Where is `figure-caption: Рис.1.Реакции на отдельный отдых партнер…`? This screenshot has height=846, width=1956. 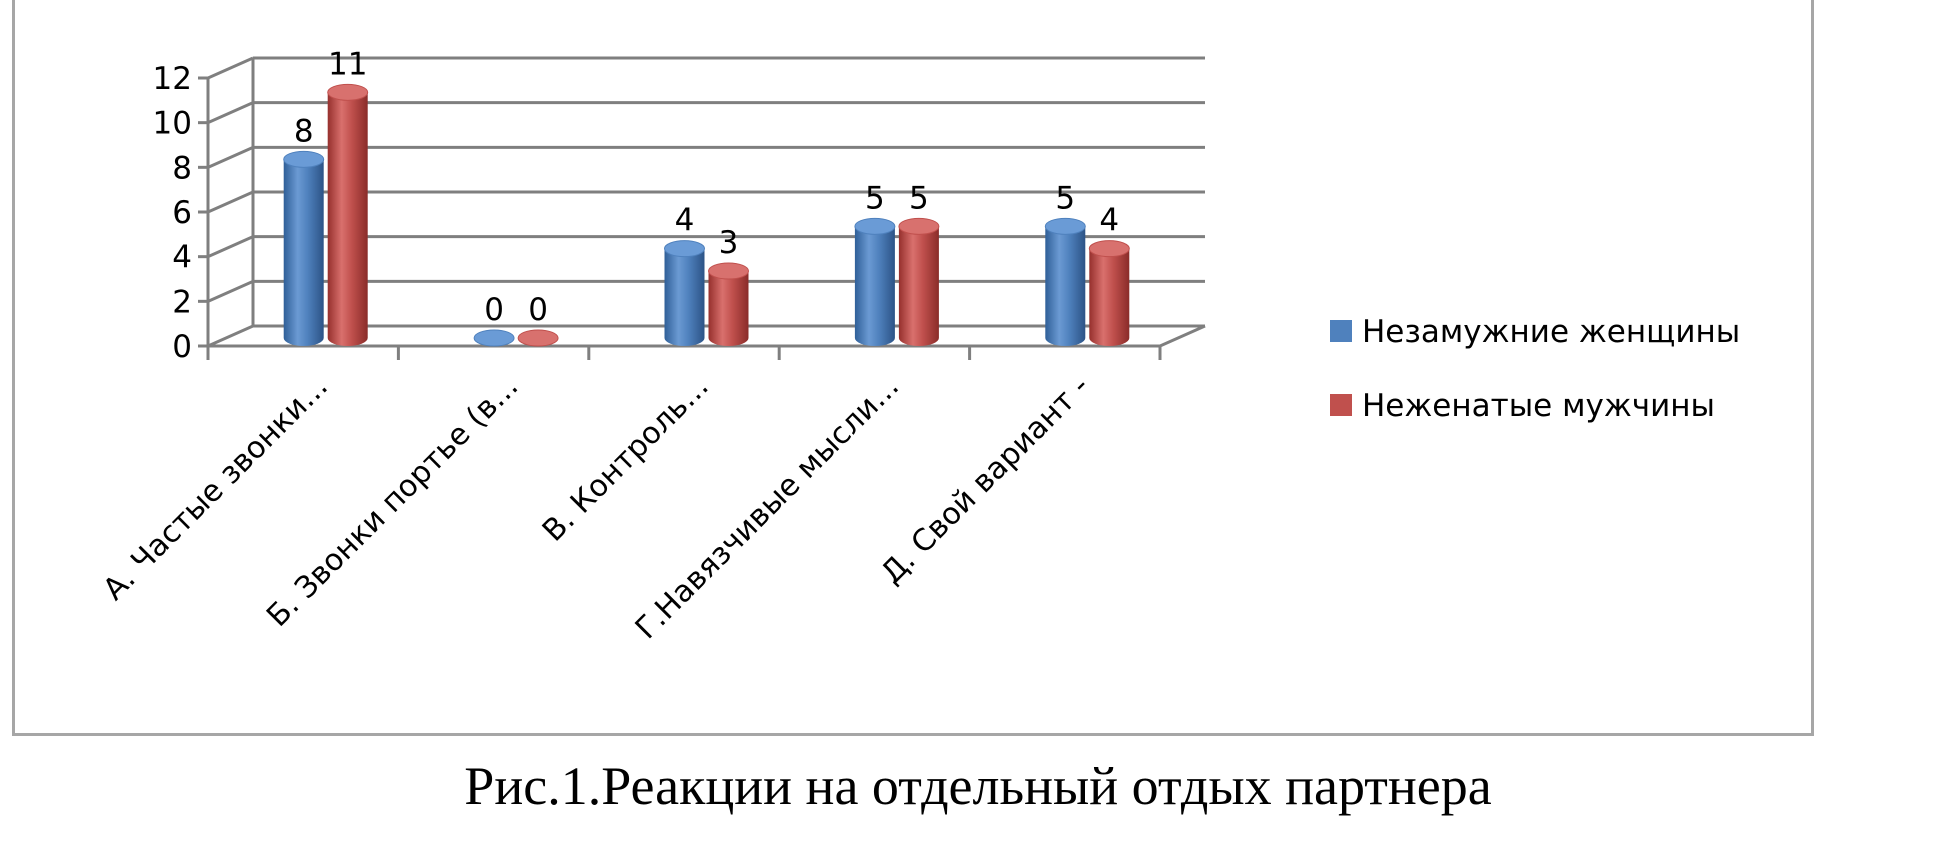
figure-caption: Рис.1.Реакции на отдельный отдых партнер… is located at coordinates (978, 786).